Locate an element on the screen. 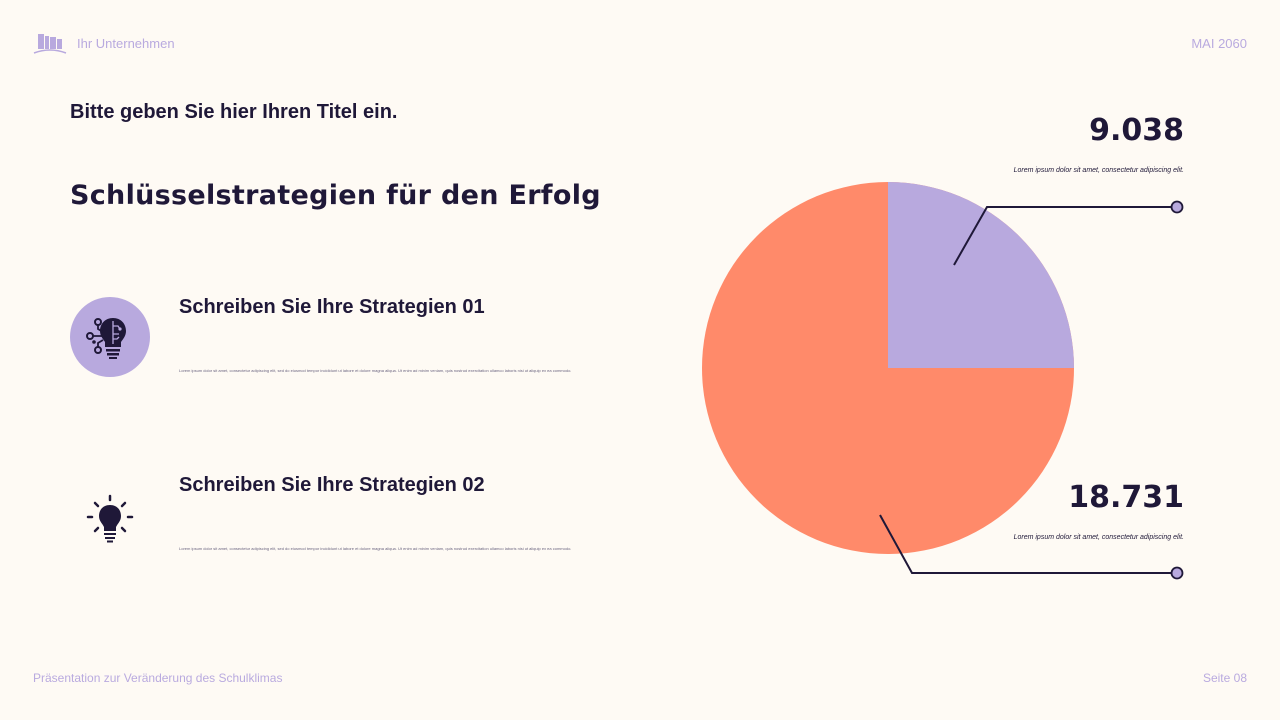 The height and width of the screenshot is (720, 1280). pie-slice-purple is located at coordinates (981, 275).